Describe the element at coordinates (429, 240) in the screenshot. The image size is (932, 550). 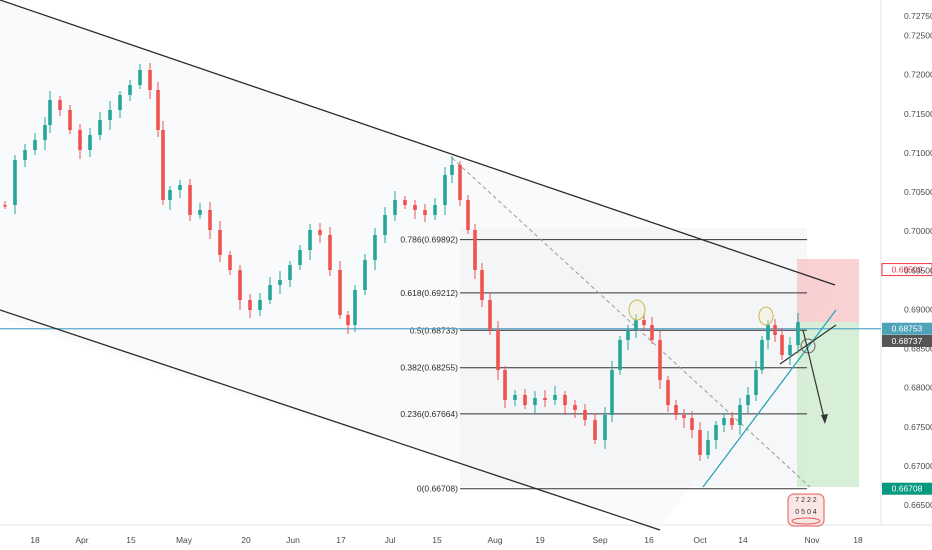
I see `fib-label: 0.786(0.69892)` at that location.